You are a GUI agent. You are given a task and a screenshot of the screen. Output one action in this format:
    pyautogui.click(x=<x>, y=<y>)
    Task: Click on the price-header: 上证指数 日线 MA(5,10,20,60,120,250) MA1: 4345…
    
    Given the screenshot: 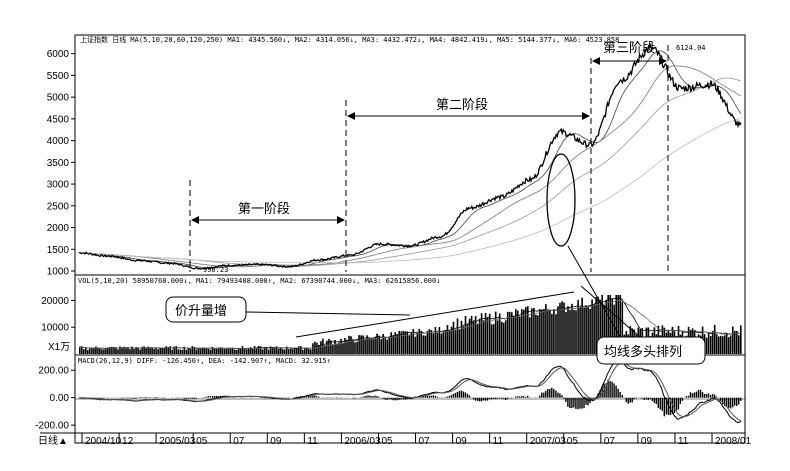 What is the action you would take?
    pyautogui.click(x=349, y=39)
    